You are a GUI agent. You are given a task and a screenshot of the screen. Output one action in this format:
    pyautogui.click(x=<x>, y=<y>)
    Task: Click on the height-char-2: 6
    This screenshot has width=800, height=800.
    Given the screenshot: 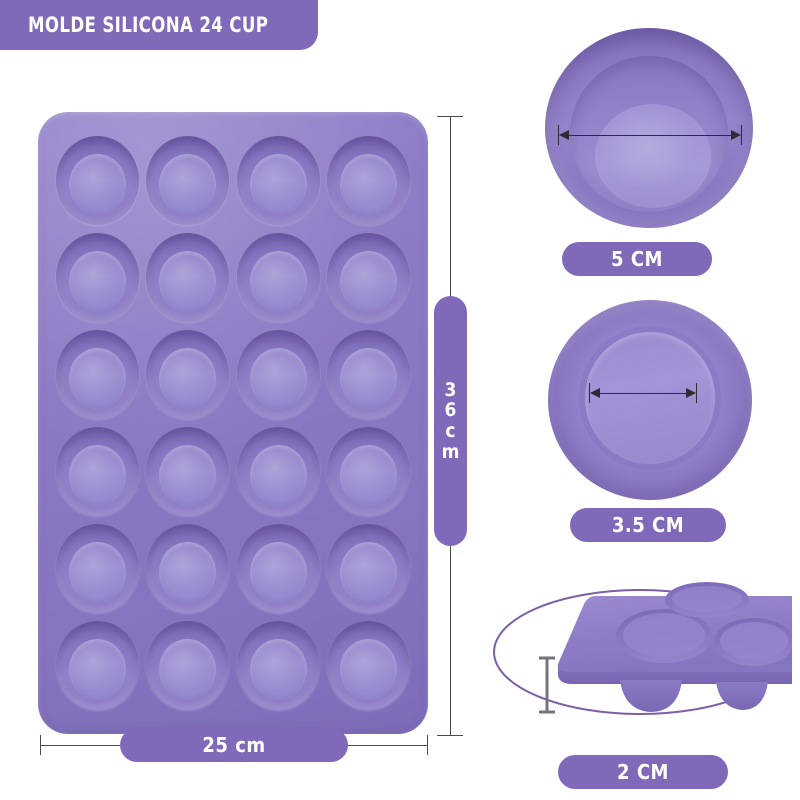 What is the action you would take?
    pyautogui.click(x=450, y=410)
    